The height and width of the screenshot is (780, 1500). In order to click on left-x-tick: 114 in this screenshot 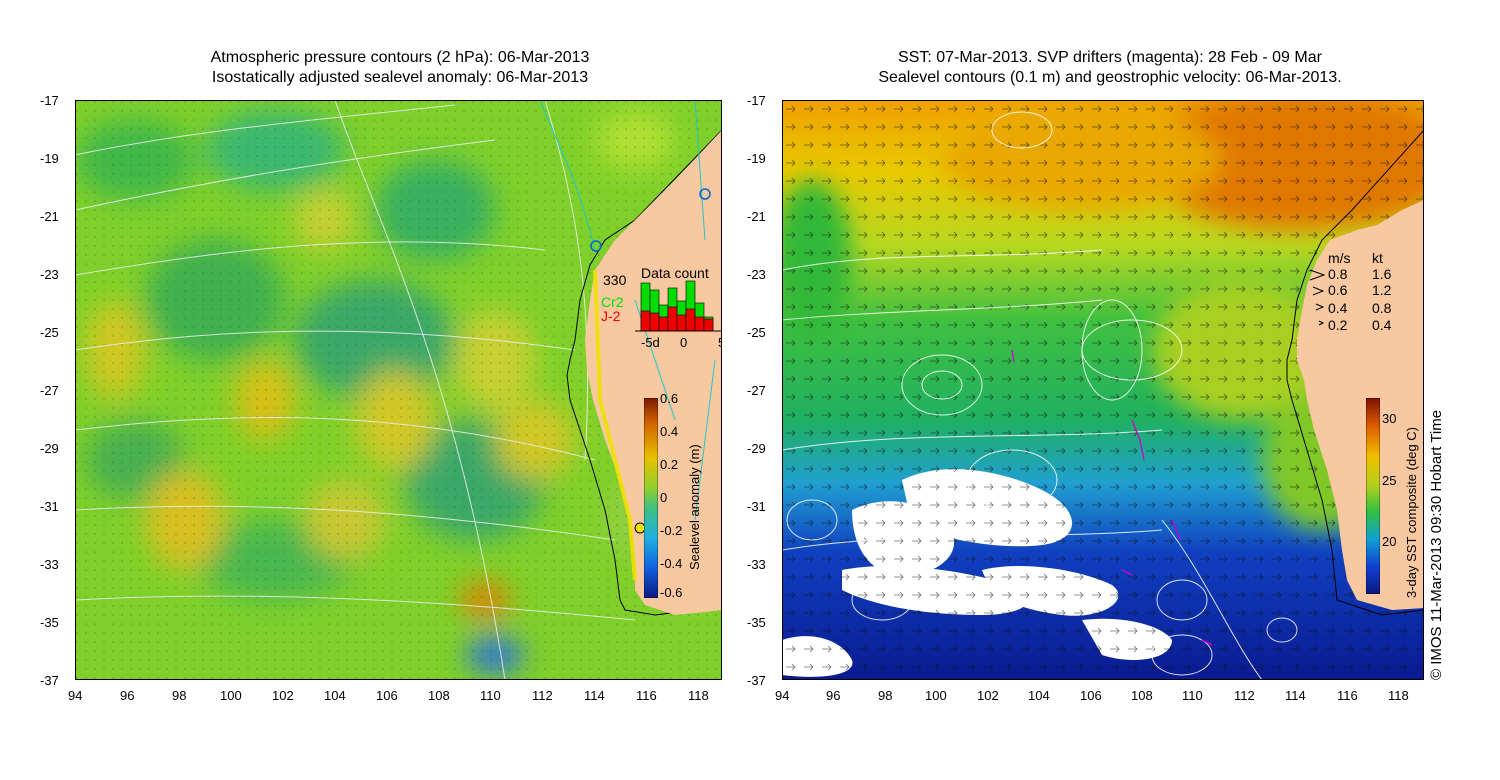, I will do `click(594, 695)`.